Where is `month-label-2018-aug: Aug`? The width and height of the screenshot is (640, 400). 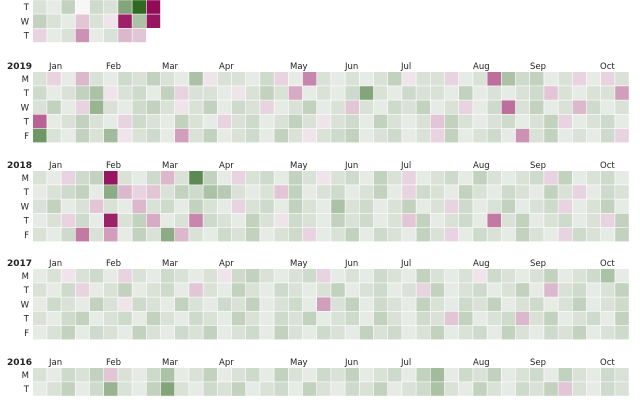
month-label-2018-aug: Aug is located at coordinates (481, 166).